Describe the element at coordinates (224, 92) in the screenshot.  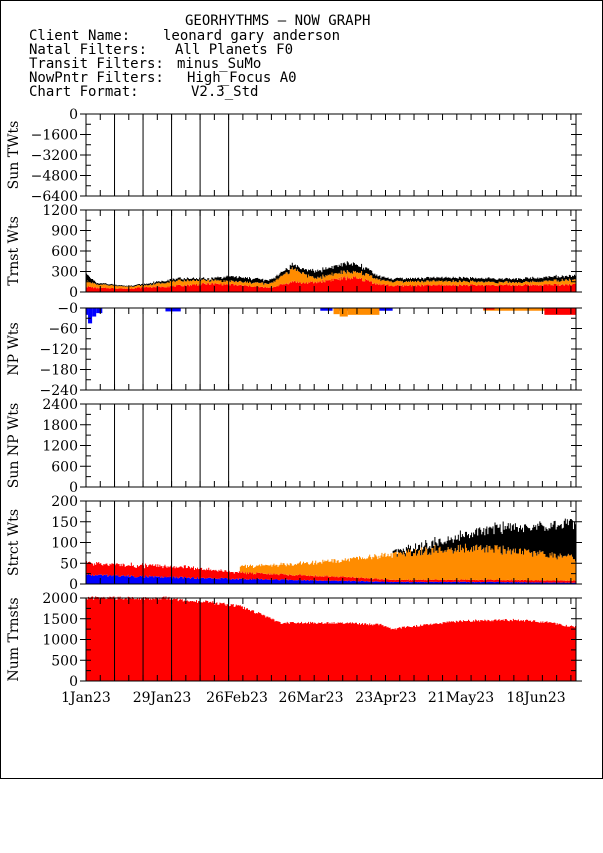
I see `chart-format-value: V2.3_Std` at that location.